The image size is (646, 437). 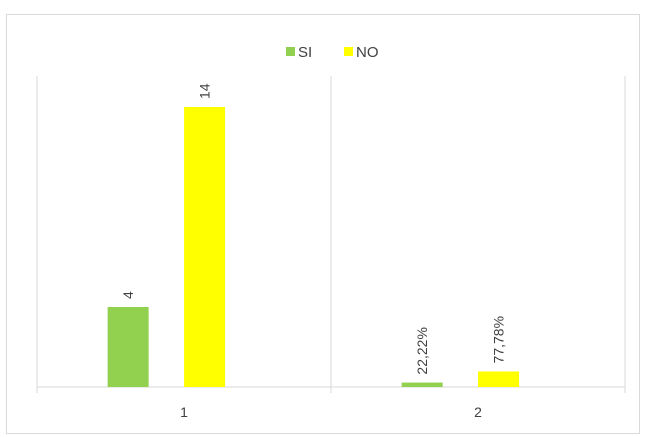 What do you see at coordinates (128, 295) in the screenshot?
I see `data-label: 4` at bounding box center [128, 295].